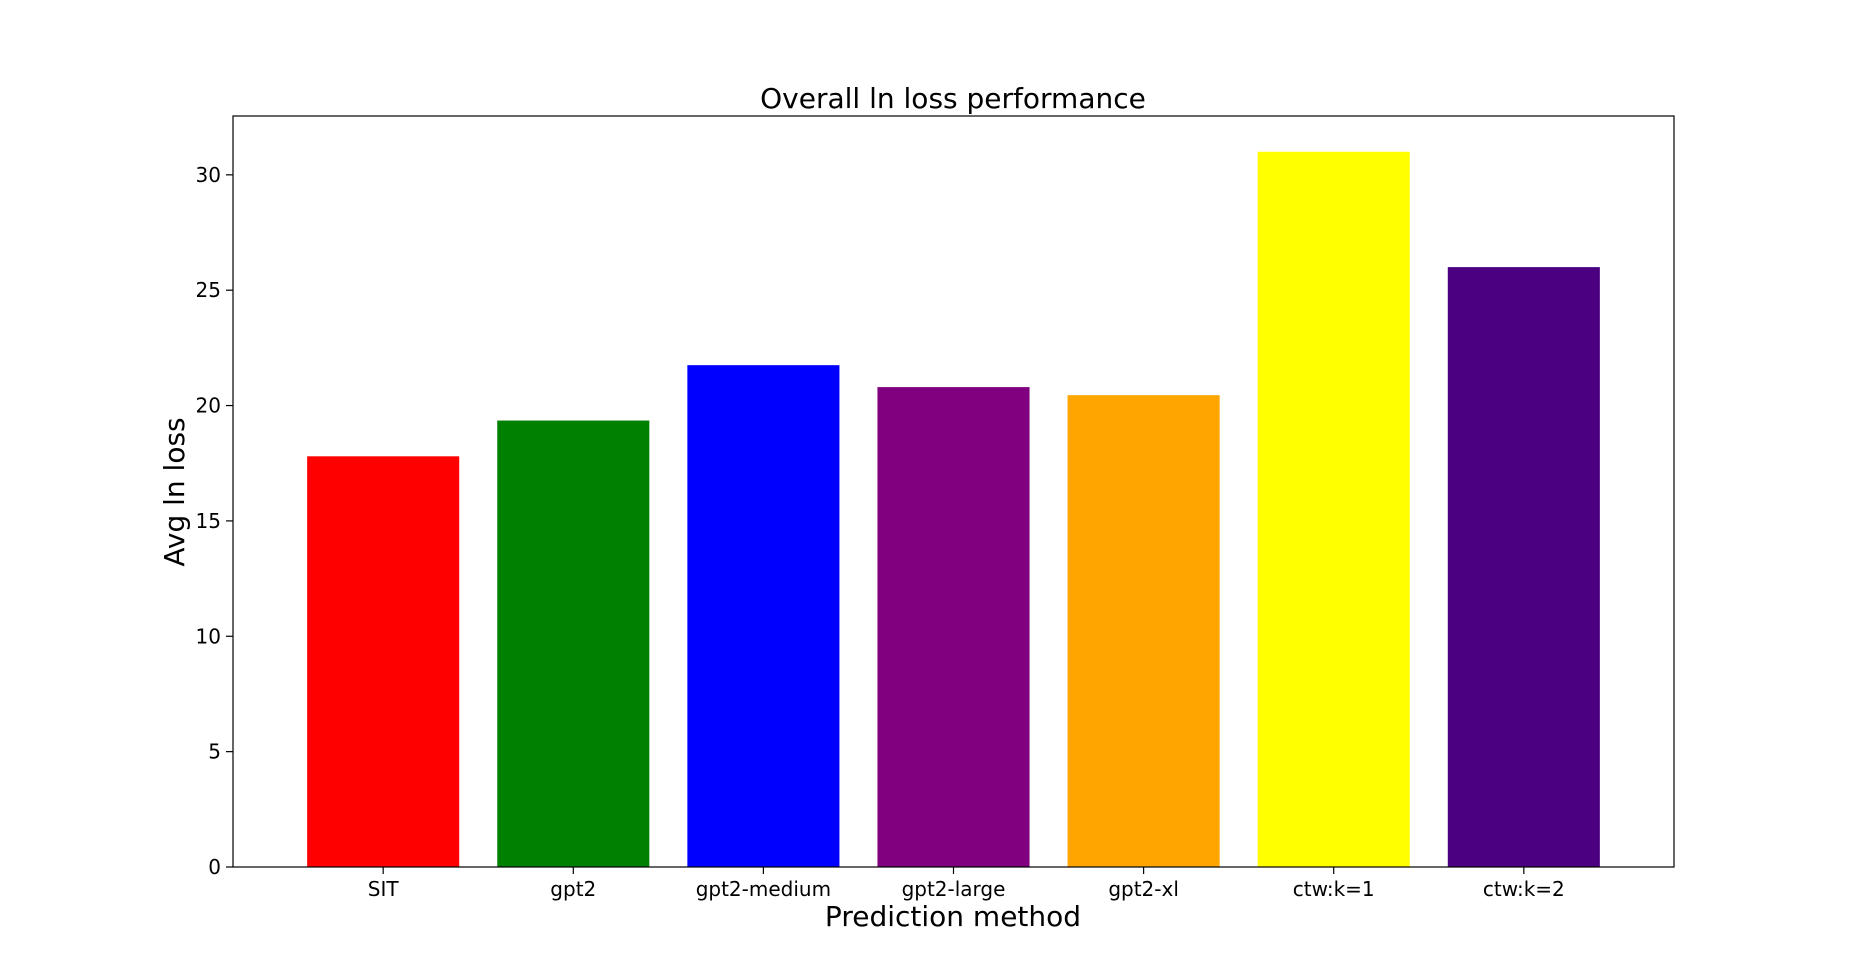  Describe the element at coordinates (1143, 889) in the screenshot. I see `x-tick-label: gpt2-xl` at that location.